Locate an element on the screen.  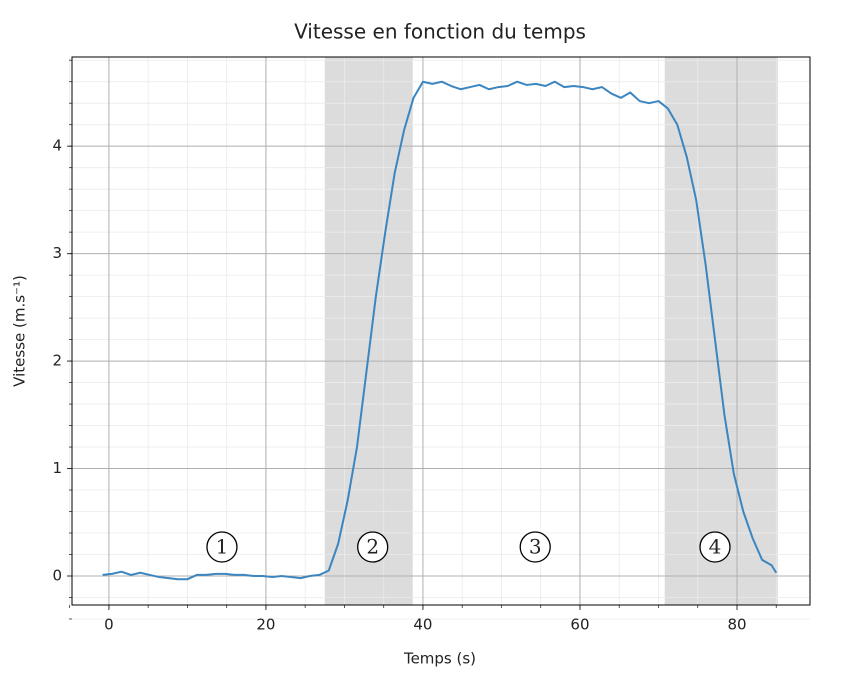
y-tick-label: 0 is located at coordinates (57, 575).